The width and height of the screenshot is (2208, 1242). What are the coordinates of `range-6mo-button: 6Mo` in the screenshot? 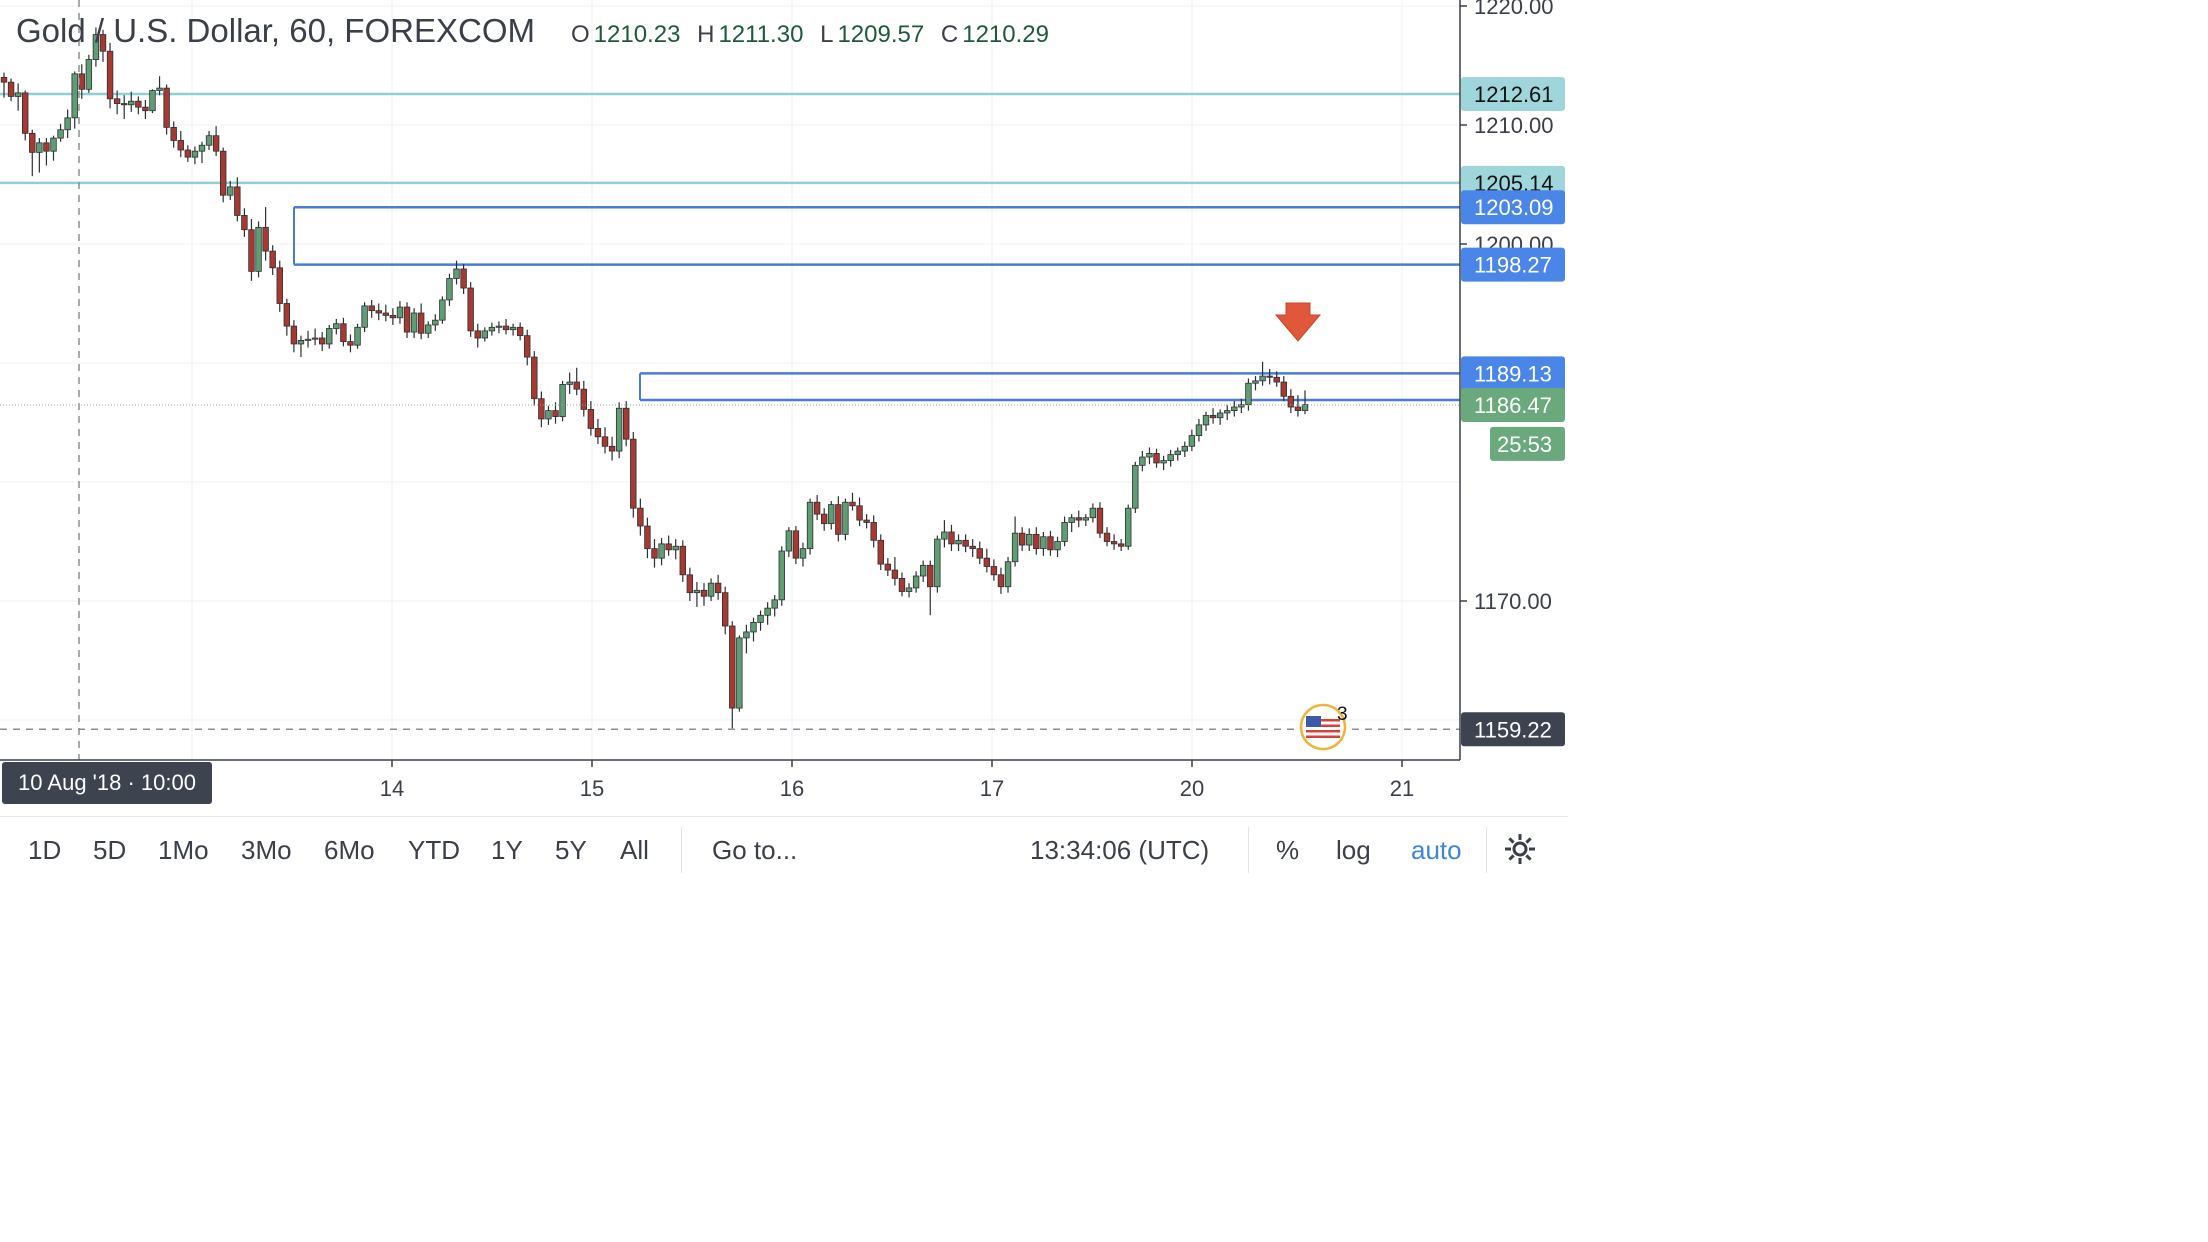 It's located at (349, 850).